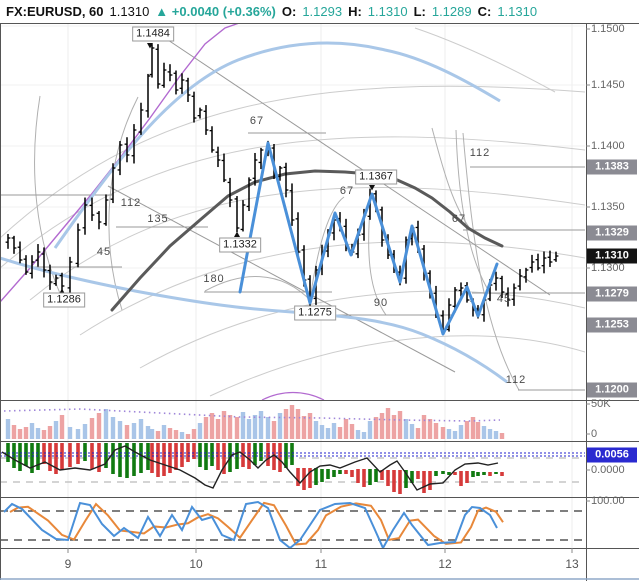  What do you see at coordinates (293, 395) in the screenshot?
I see `purple-arc` at bounding box center [293, 395].